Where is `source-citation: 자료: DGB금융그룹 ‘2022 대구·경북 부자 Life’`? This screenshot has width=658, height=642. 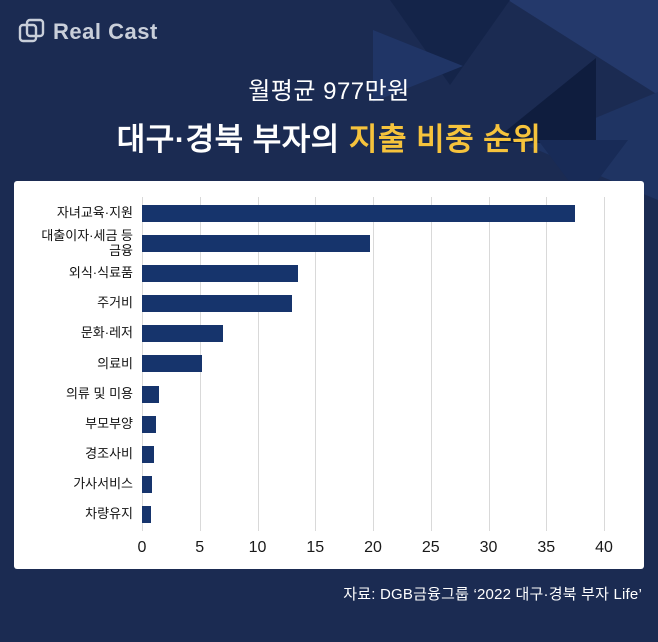 source-citation: 자료: DGB금융그룹 ‘2022 대구·경북 부자 Life’ is located at coordinates (492, 594).